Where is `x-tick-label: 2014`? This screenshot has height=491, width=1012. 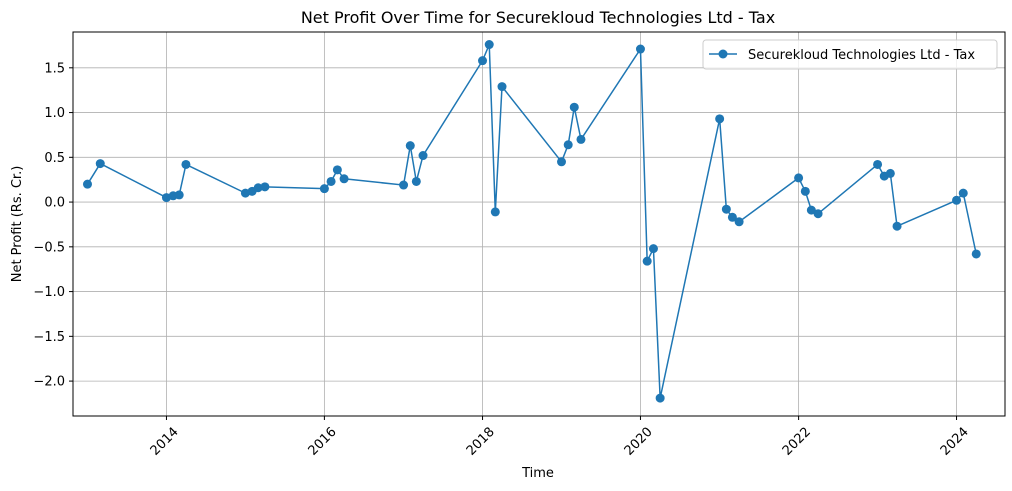
x-tick-label: 2014 is located at coordinates (165, 442).